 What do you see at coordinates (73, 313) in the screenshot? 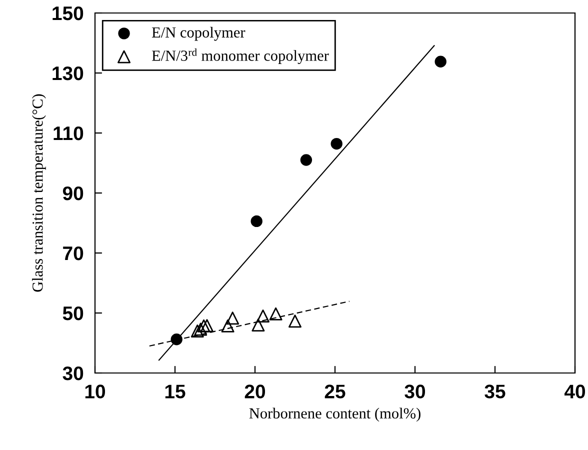
I see `y-tick-label: 50` at bounding box center [73, 313].